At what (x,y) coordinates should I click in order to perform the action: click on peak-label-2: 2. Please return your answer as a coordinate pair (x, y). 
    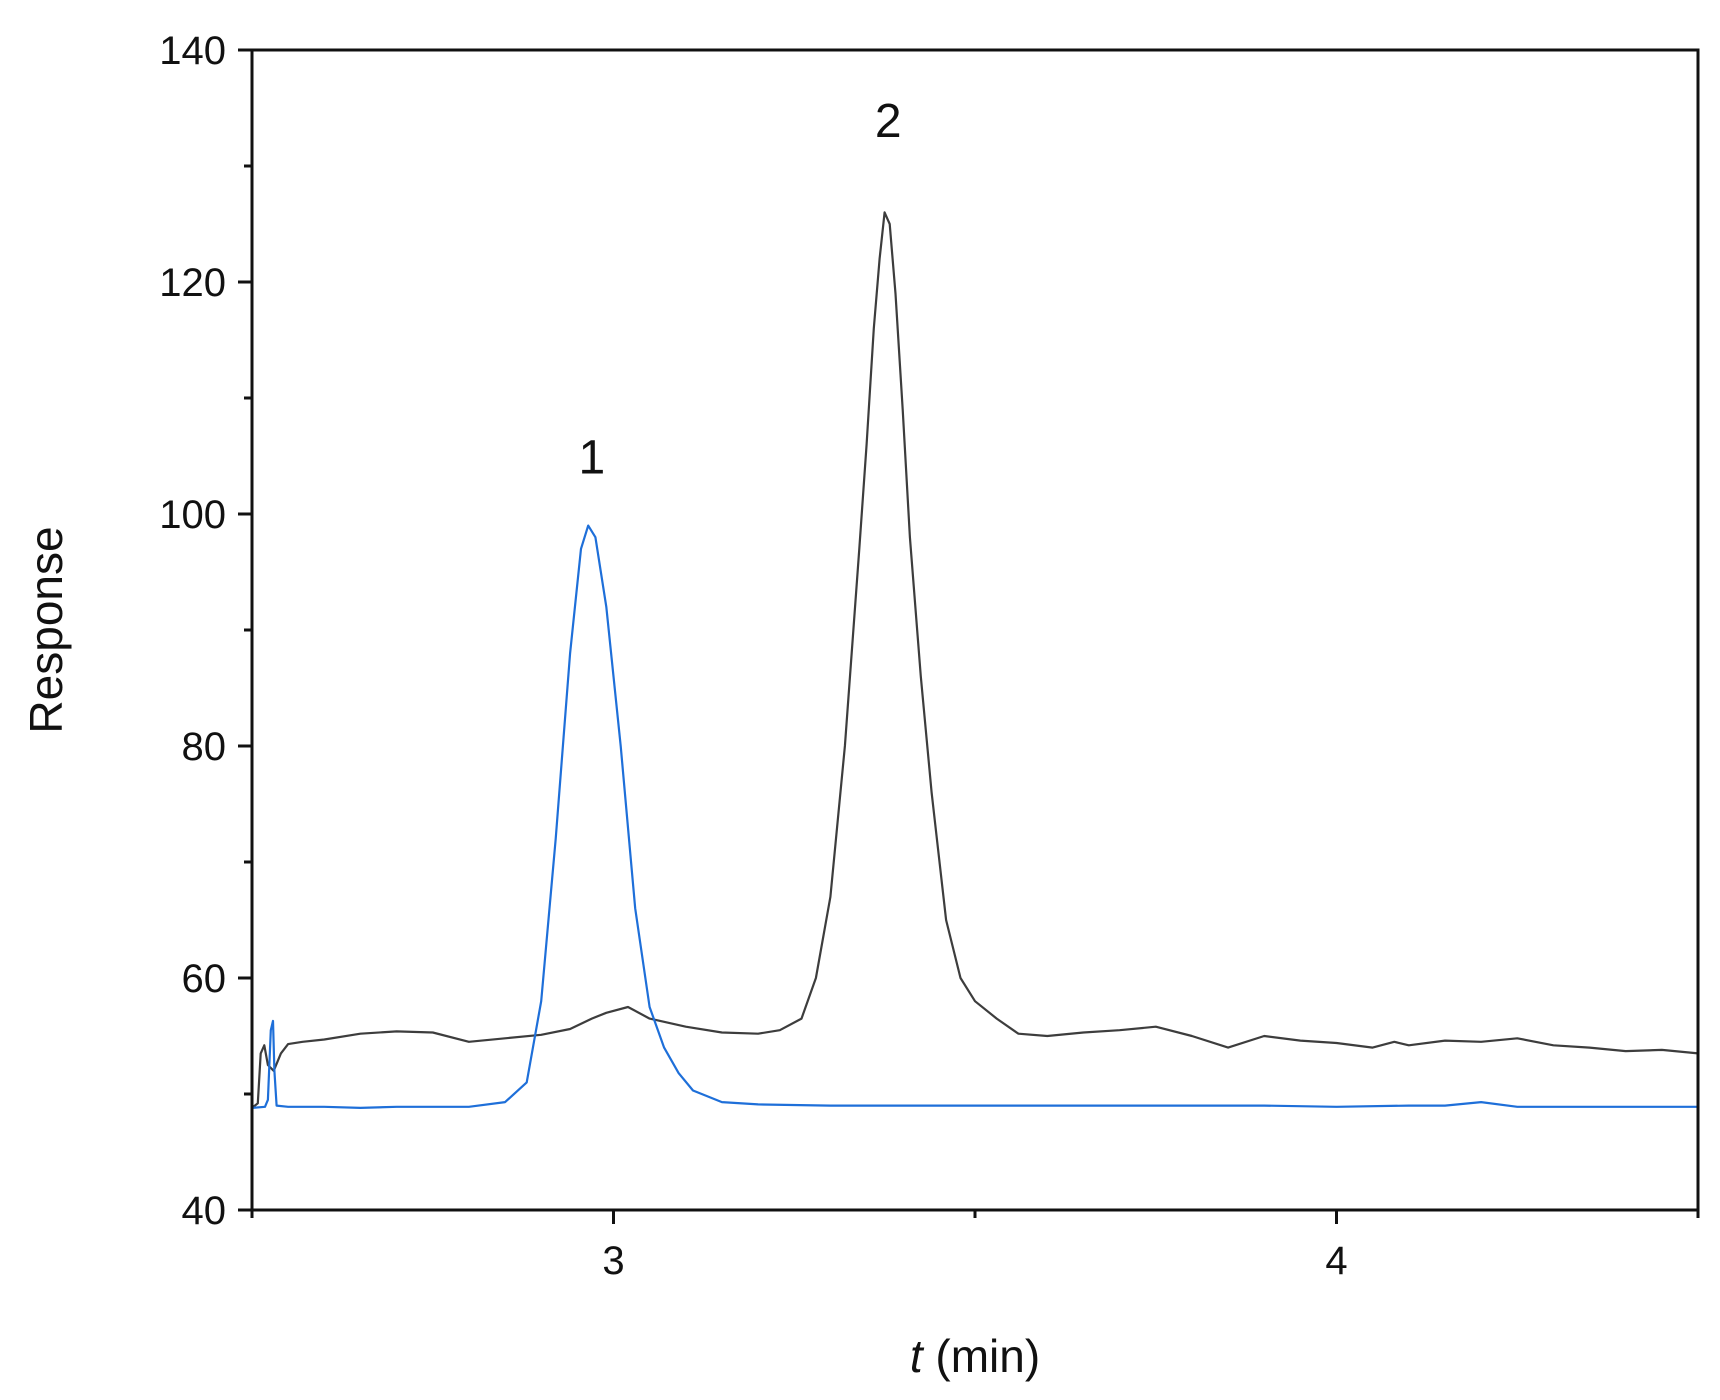
    Looking at the image, I should click on (888, 121).